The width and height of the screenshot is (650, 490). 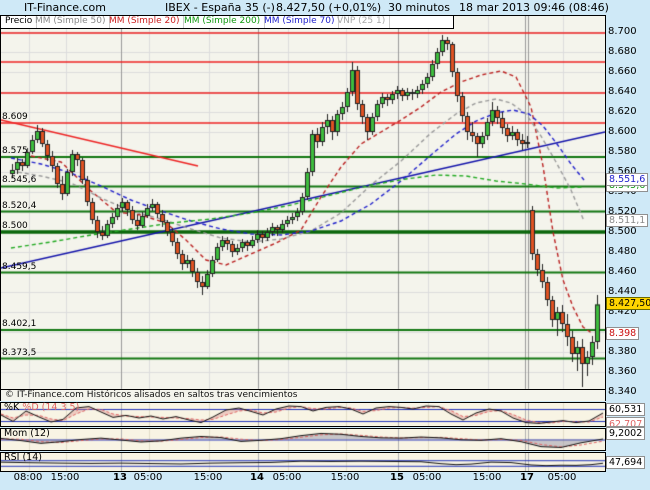 What do you see at coordinates (628, 303) in the screenshot?
I see `last-price-box: 8.427,50` at bounding box center [628, 303].